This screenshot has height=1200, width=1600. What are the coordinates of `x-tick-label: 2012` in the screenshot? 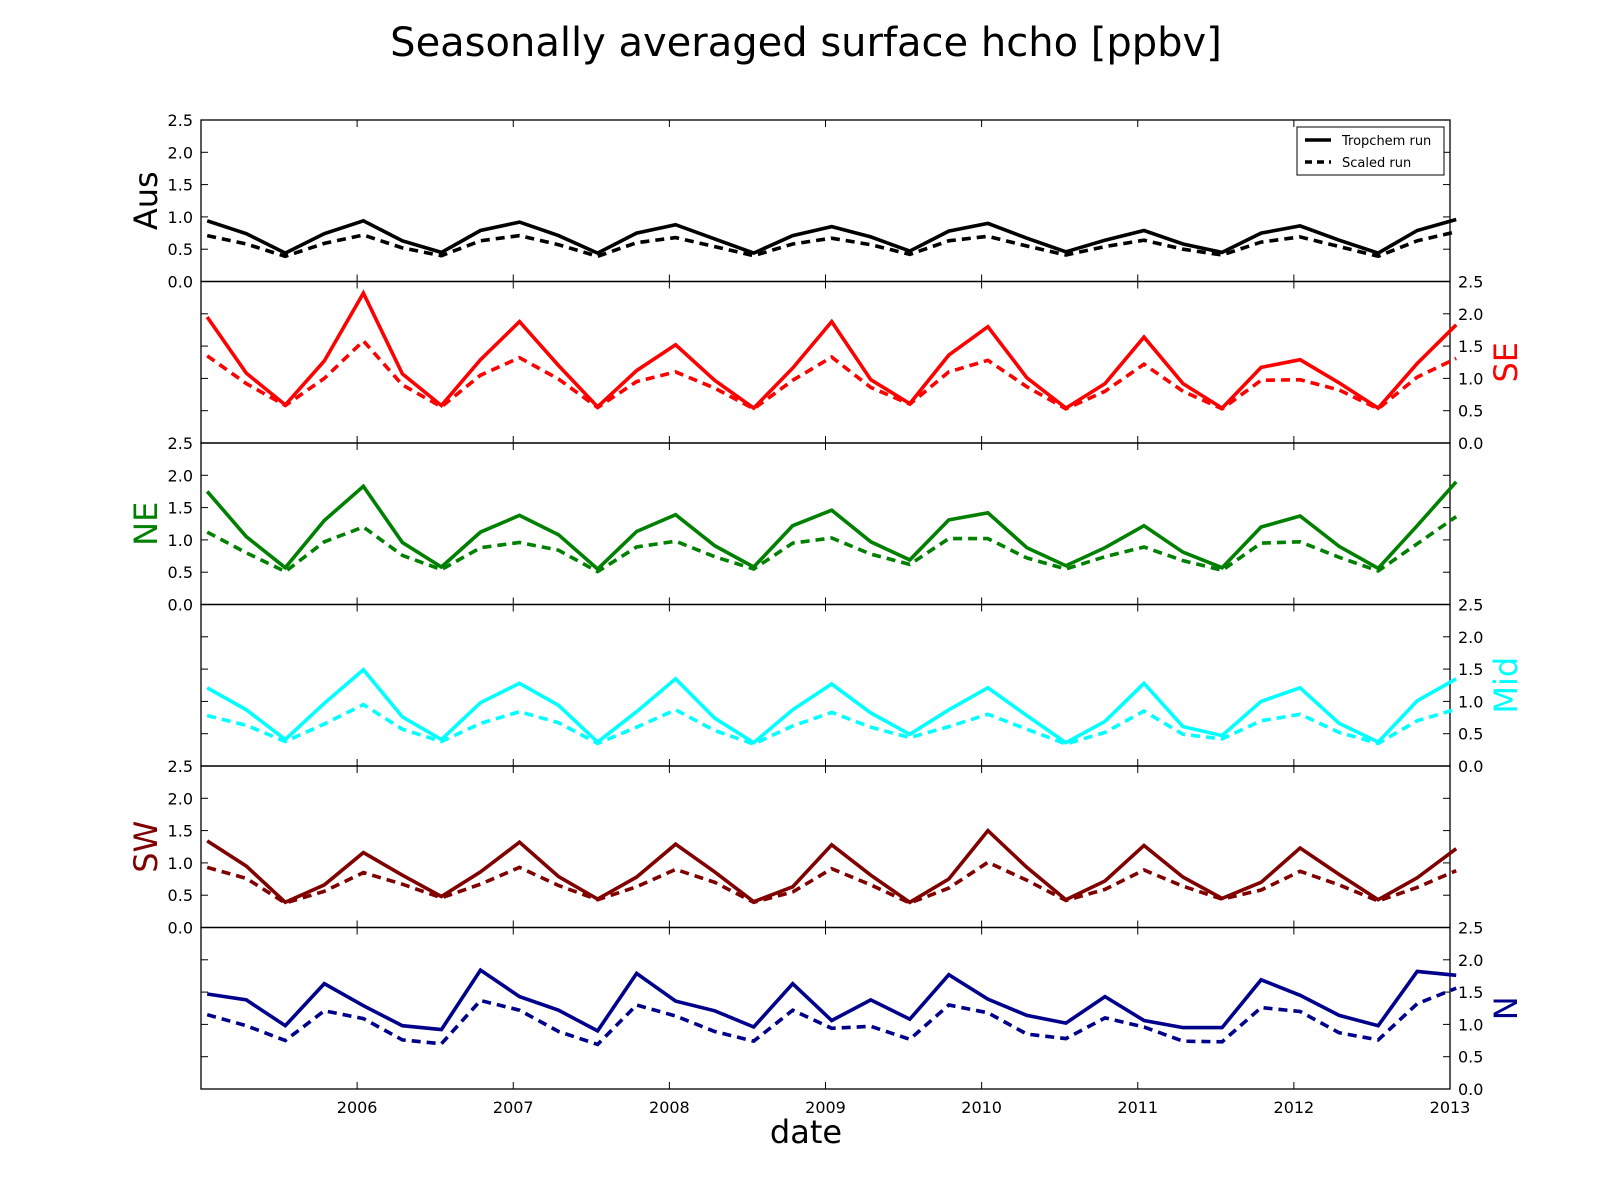 It's located at (1294, 1107).